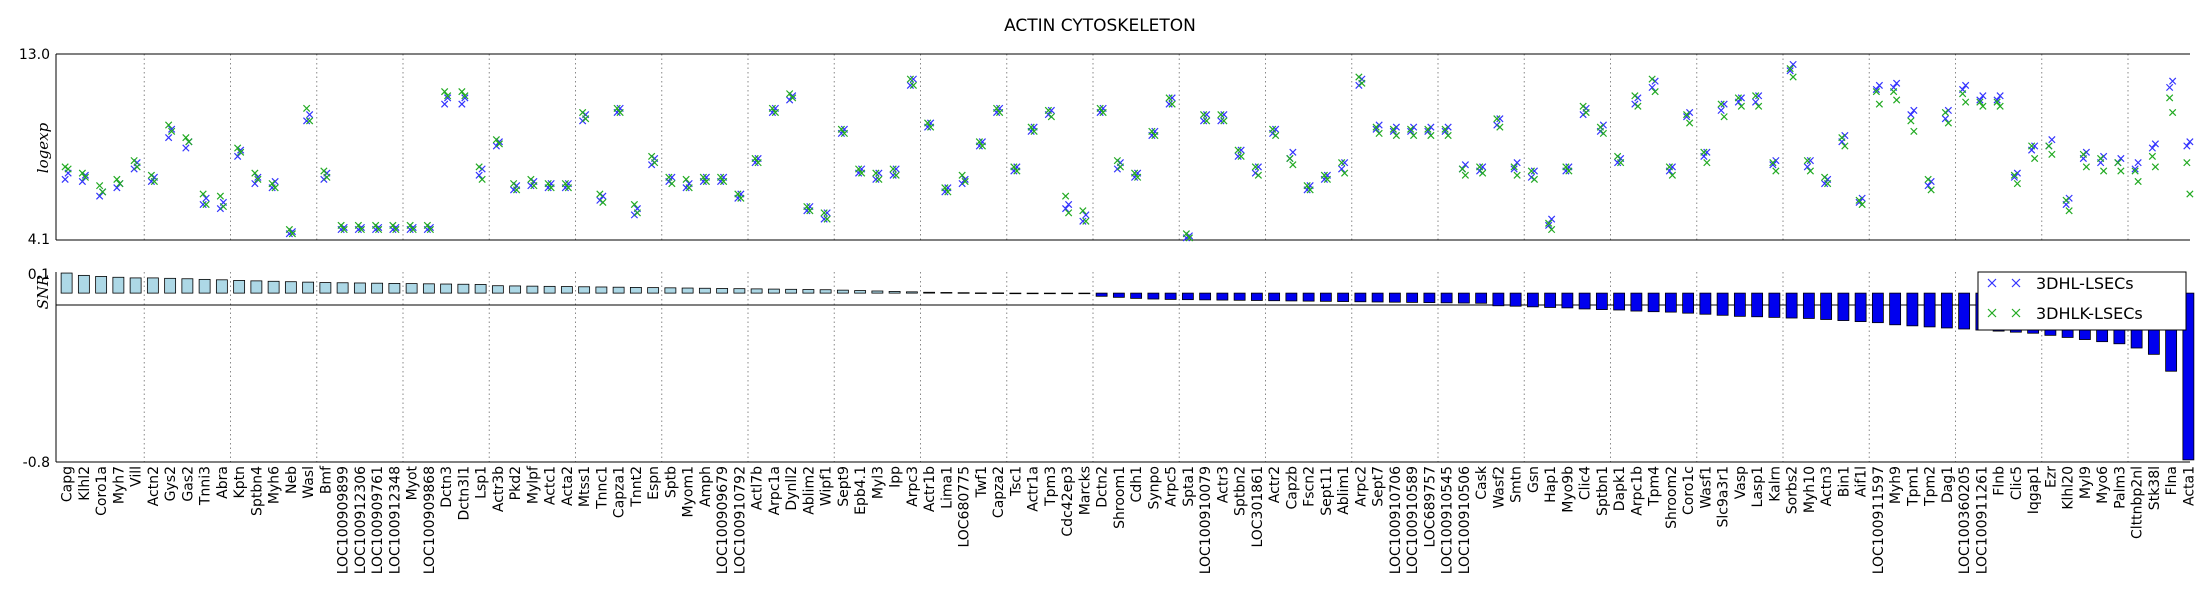 The image size is (2204, 600). What do you see at coordinates (2004, 313) in the screenshot?
I see `legend-marker-3dhlk` at bounding box center [2004, 313].